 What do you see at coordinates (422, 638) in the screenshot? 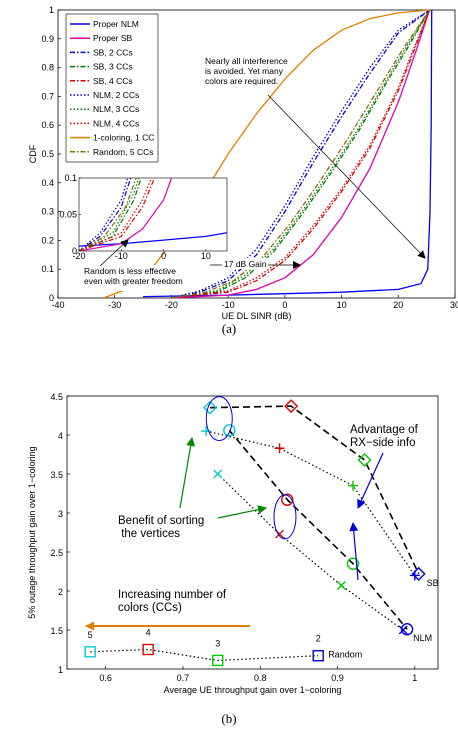
I see `series-label-nlm: NLM` at bounding box center [422, 638].